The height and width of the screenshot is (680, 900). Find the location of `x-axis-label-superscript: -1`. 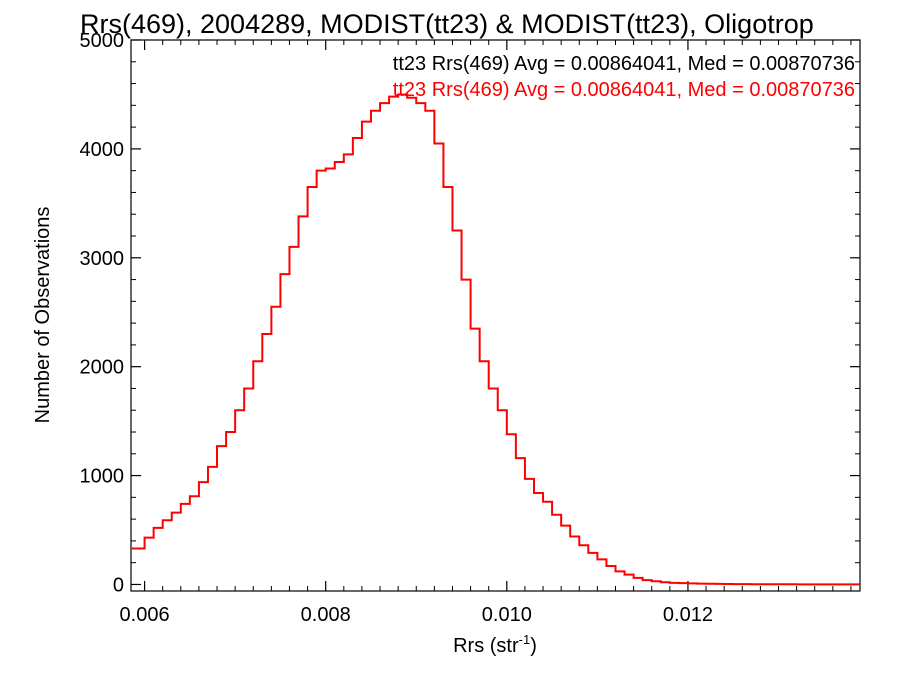

x-axis-label-superscript: -1 is located at coordinates (525, 639).